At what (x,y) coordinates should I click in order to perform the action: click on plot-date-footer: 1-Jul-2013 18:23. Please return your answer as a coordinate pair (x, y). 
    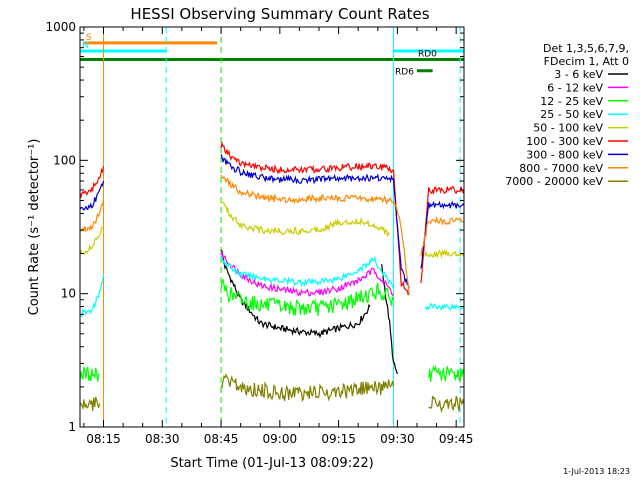
    Looking at the image, I should click on (596, 471).